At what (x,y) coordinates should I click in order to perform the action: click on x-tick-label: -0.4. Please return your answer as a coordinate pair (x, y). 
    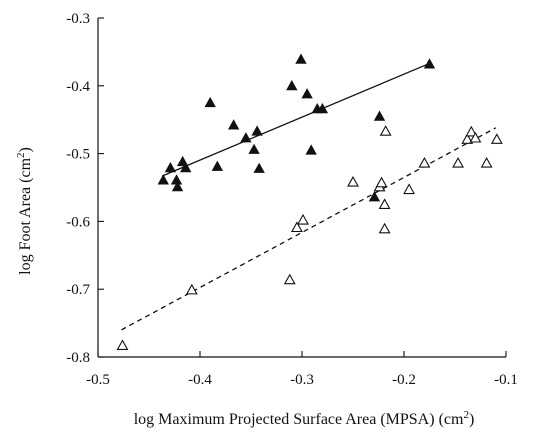
    Looking at the image, I should click on (200, 380).